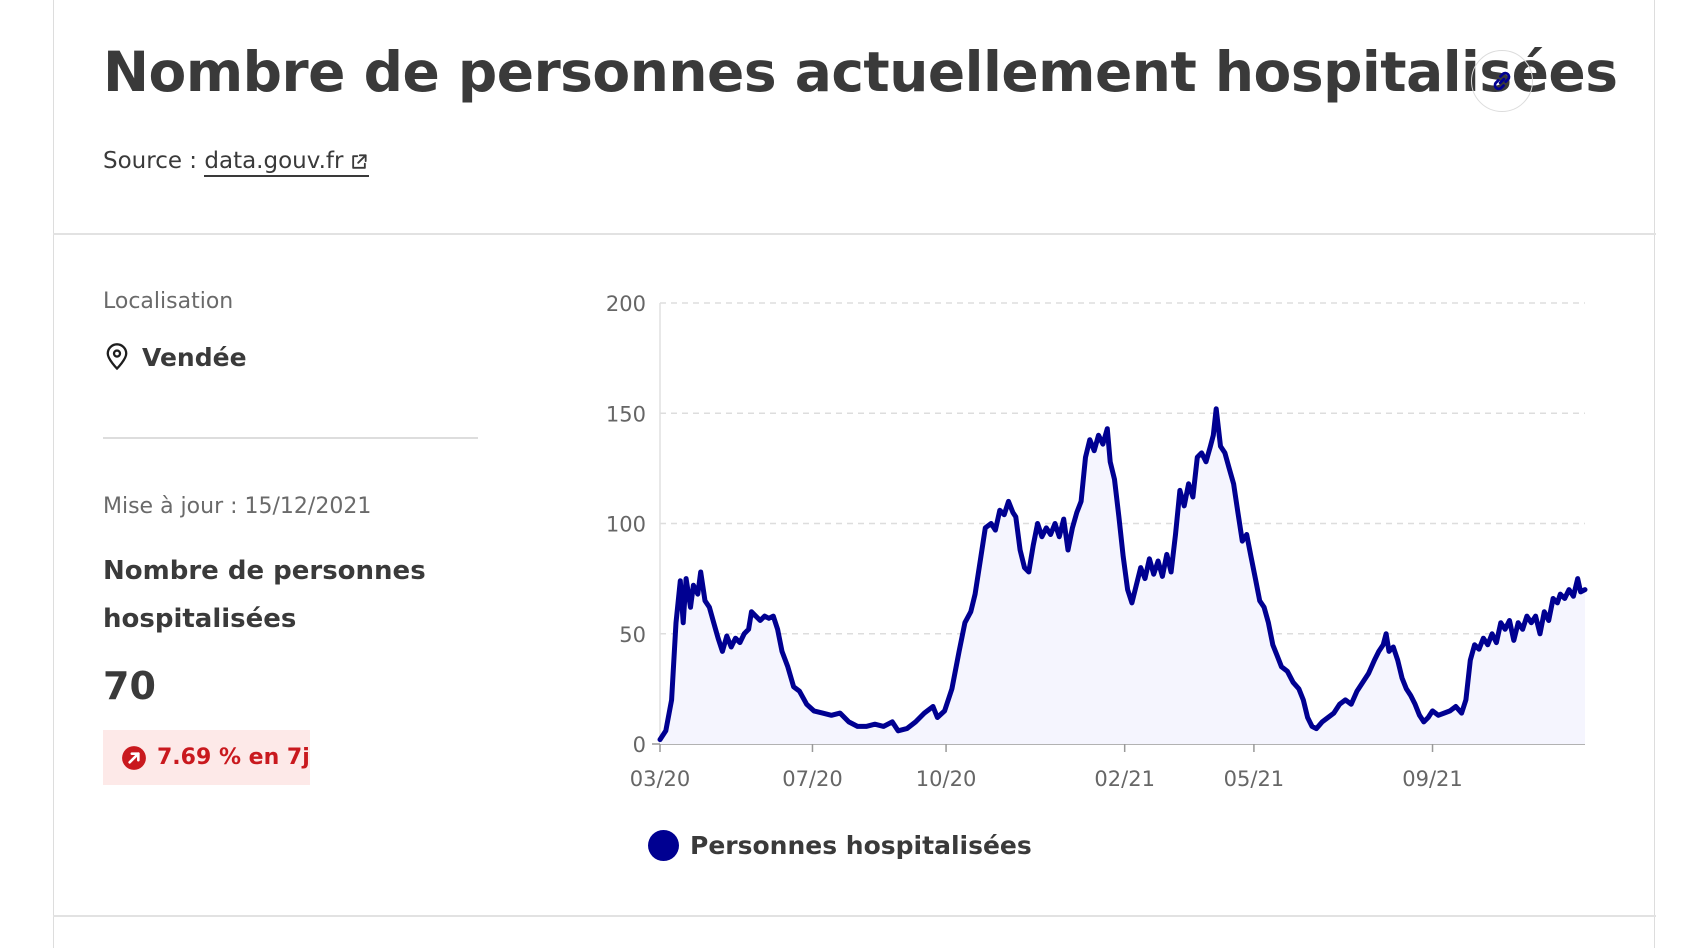 The width and height of the screenshot is (1702, 948). What do you see at coordinates (854, 234) in the screenshot?
I see `card-divider` at bounding box center [854, 234].